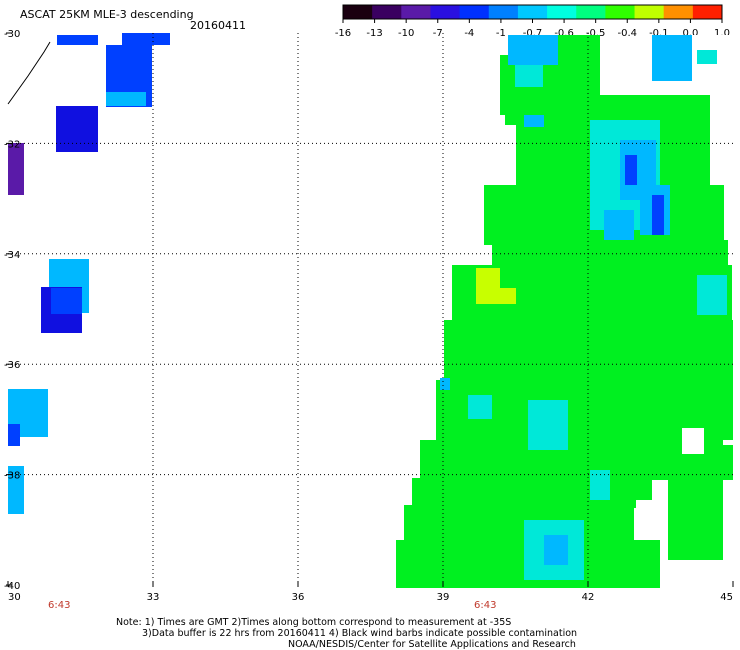 The image size is (740, 650). Describe the element at coordinates (12, 365) in the screenshot. I see `lat-label: -36` at that location.